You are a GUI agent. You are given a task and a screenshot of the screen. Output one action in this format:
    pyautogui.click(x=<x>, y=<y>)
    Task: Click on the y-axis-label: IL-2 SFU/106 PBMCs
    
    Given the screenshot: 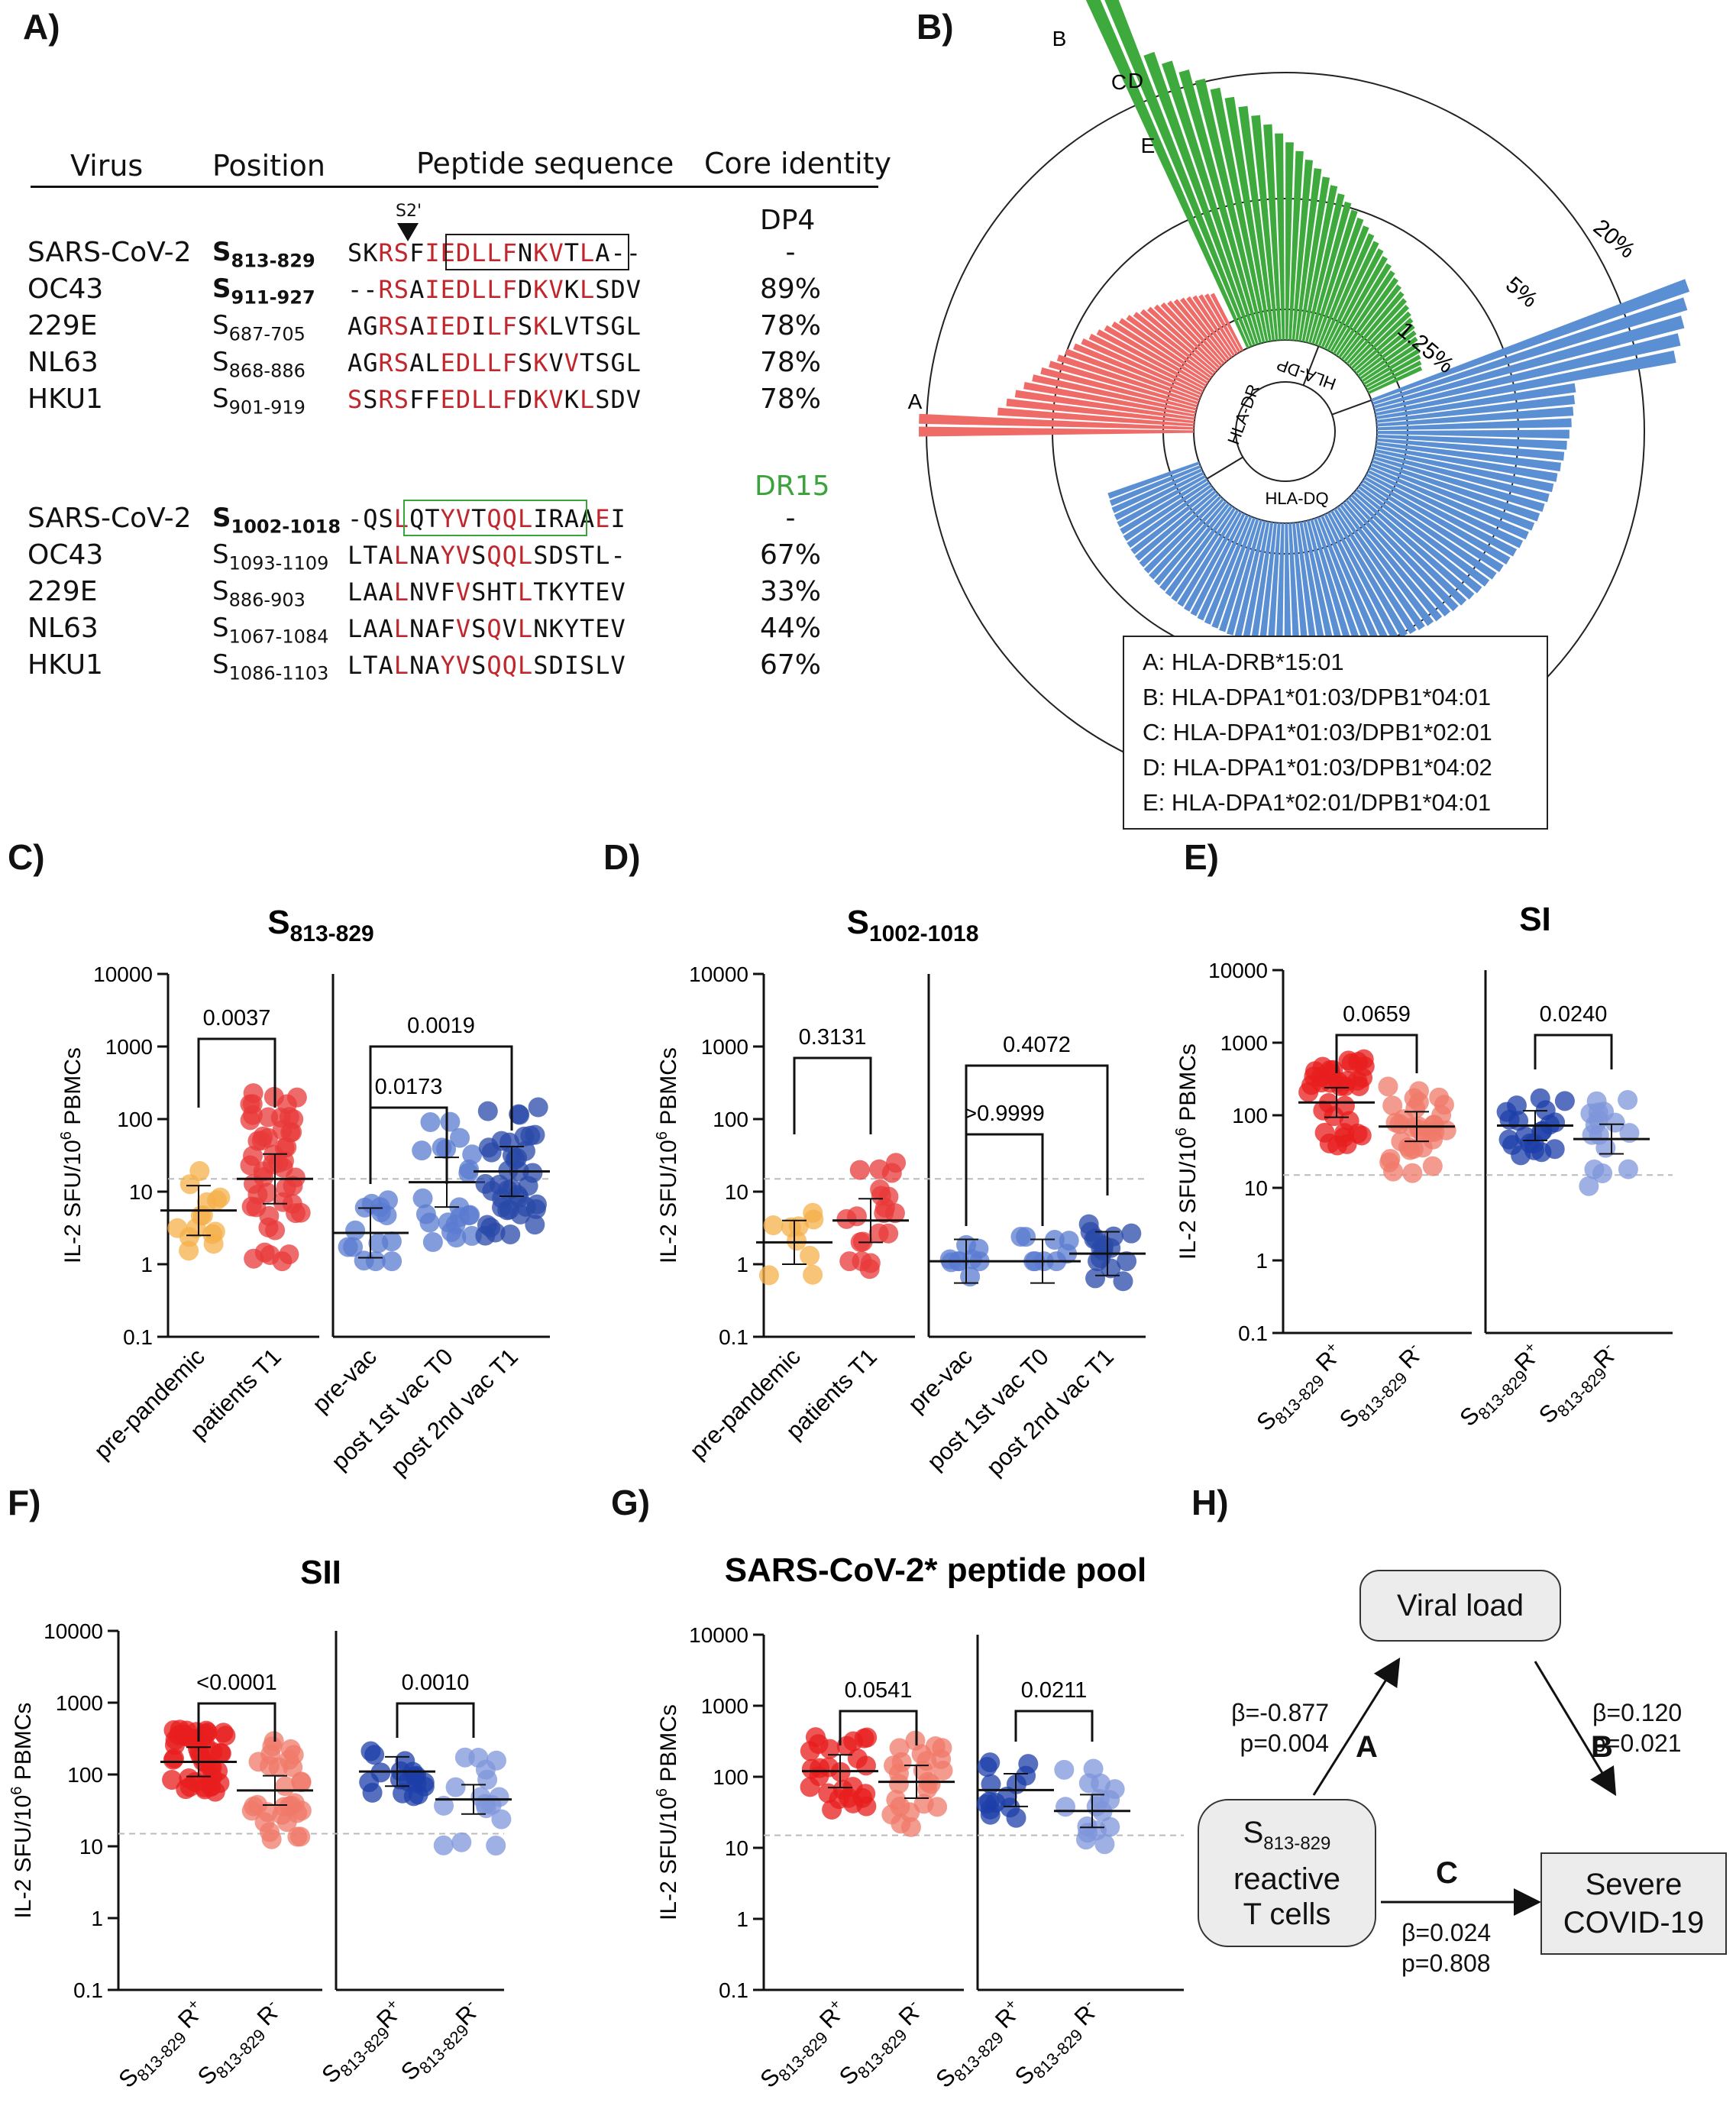 What is the action you would take?
    pyautogui.click(x=22, y=1811)
    